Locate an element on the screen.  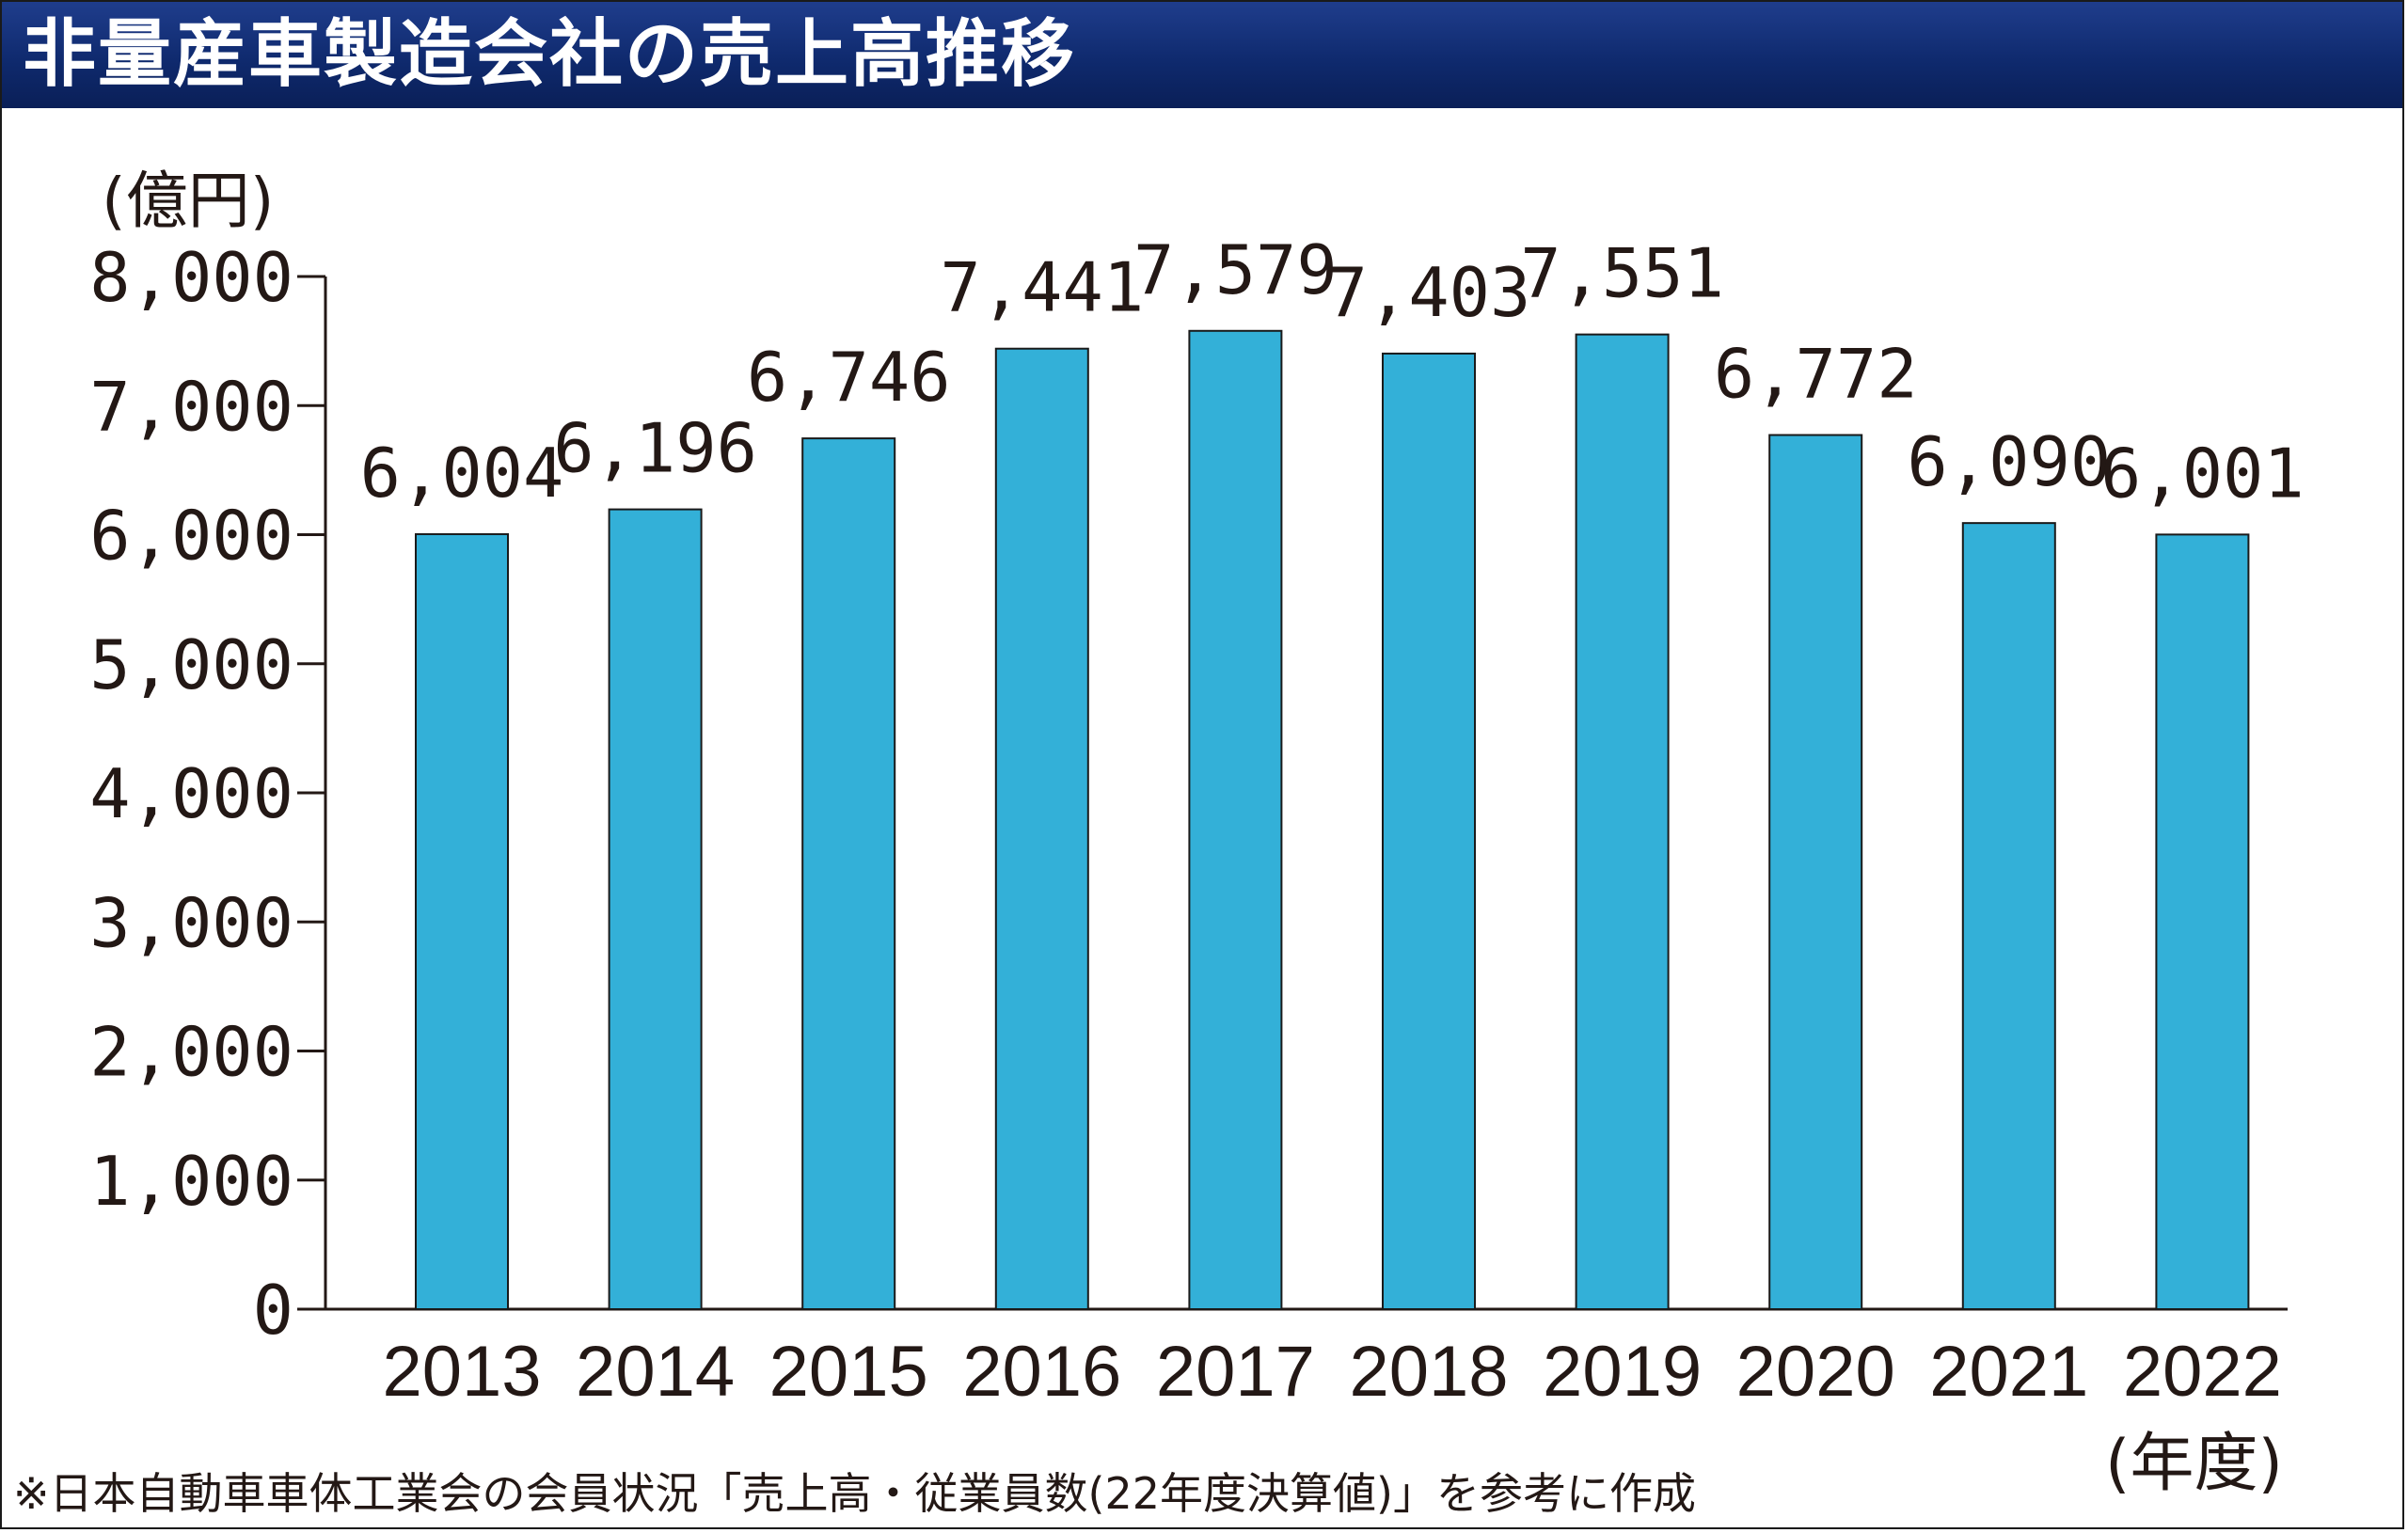
data-label: 6,196 is located at coordinates (655, 448).